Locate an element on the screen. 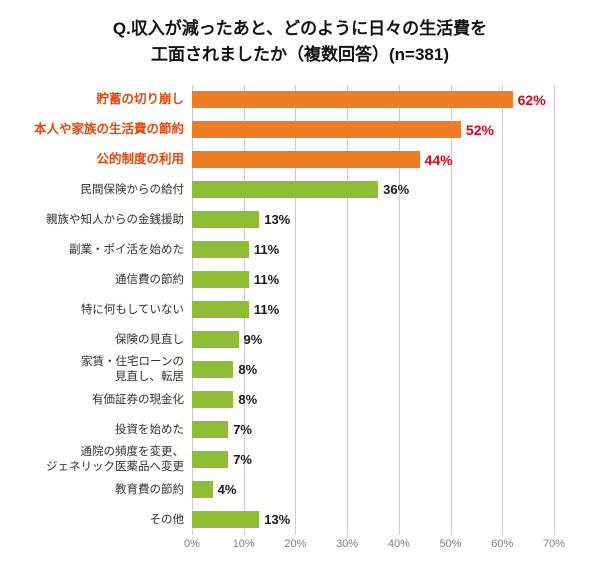 The height and width of the screenshot is (585, 600). category-label: 親族や知人からの金銭援助 is located at coordinates (115, 219).